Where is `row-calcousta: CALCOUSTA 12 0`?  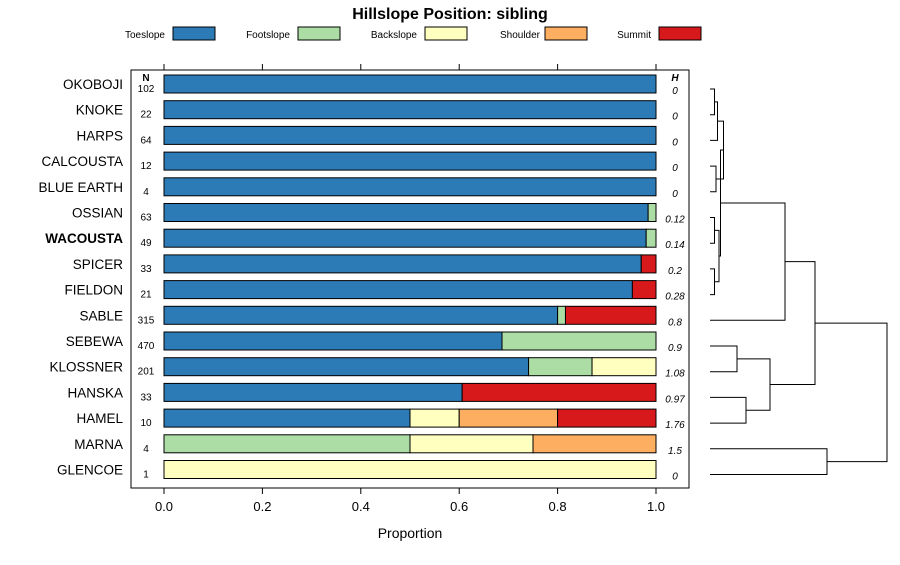
row-calcousta: CALCOUSTA 12 0 is located at coordinates (359, 162).